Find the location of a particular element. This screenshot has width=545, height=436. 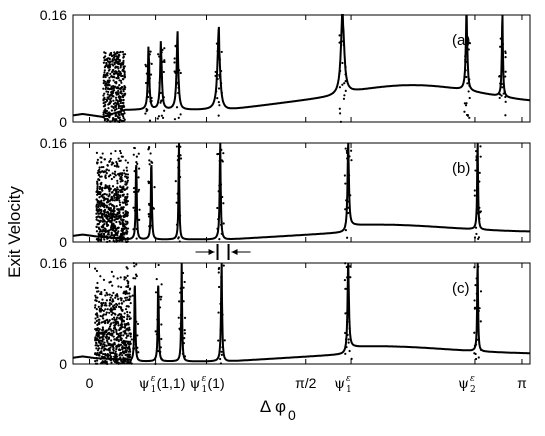

x-axis-label: Δ φ 0 is located at coordinates (278, 410).